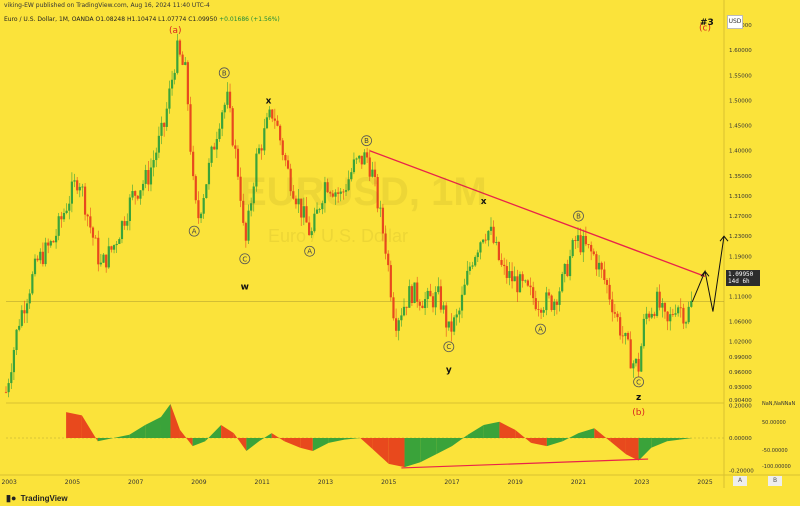  What do you see at coordinates (740, 481) in the screenshot?
I see `auto-scale-button: A` at bounding box center [740, 481].